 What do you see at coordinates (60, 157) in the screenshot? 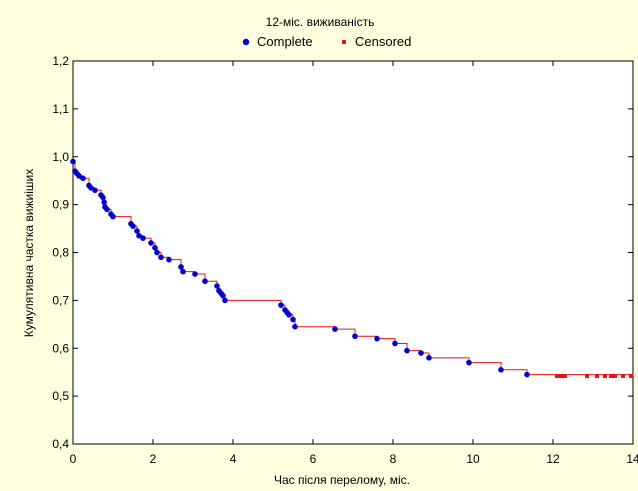
I see `y-tick-label: 1,0` at bounding box center [60, 157].